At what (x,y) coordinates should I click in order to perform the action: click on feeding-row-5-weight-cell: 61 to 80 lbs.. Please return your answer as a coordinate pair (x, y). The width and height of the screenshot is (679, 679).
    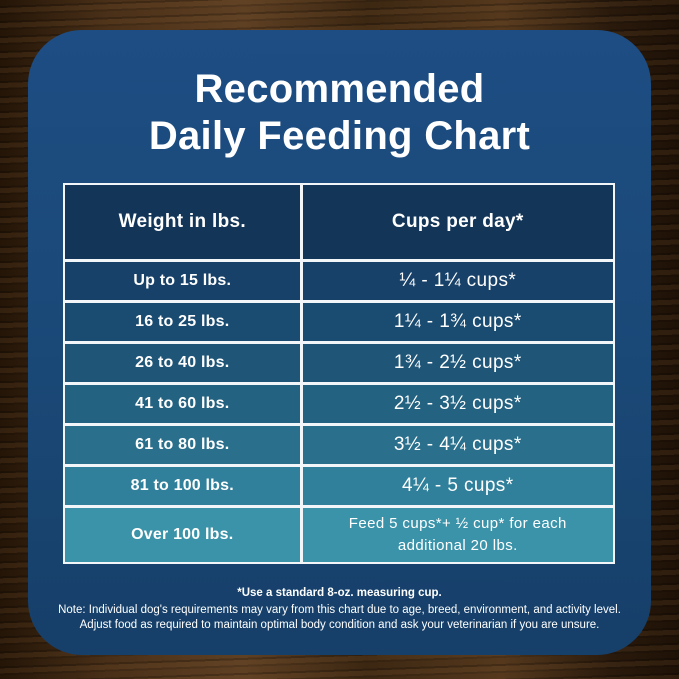
    Looking at the image, I should click on (182, 445).